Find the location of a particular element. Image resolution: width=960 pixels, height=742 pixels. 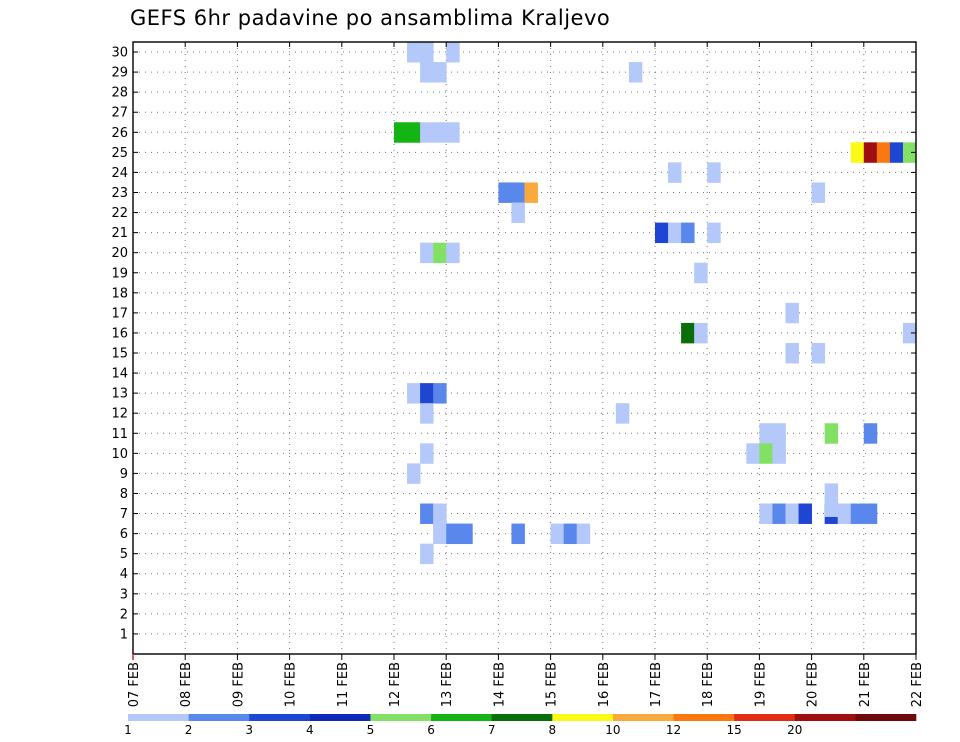

x-tick-label: 16 FEB is located at coordinates (604, 684).